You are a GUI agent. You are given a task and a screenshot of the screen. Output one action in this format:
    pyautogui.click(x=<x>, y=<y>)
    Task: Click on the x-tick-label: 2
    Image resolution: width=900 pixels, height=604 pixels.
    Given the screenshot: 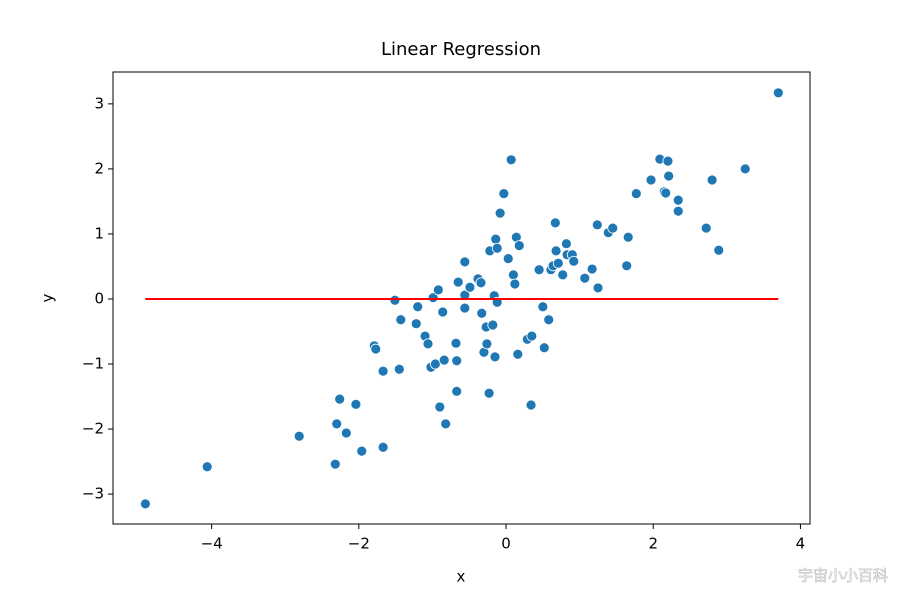 What is the action you would take?
    pyautogui.click(x=653, y=544)
    